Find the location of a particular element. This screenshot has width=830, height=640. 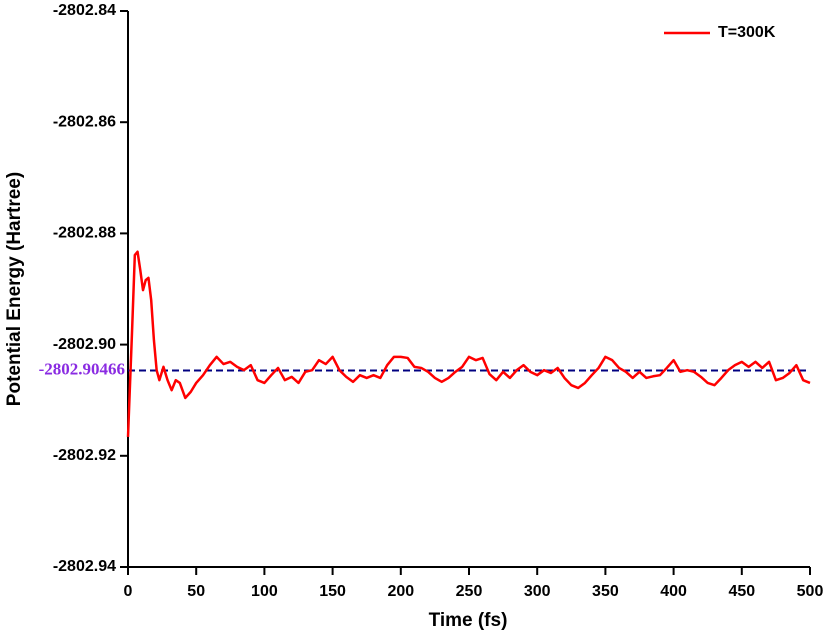

y-tick-label: -2802.84 is located at coordinates (84, 10).